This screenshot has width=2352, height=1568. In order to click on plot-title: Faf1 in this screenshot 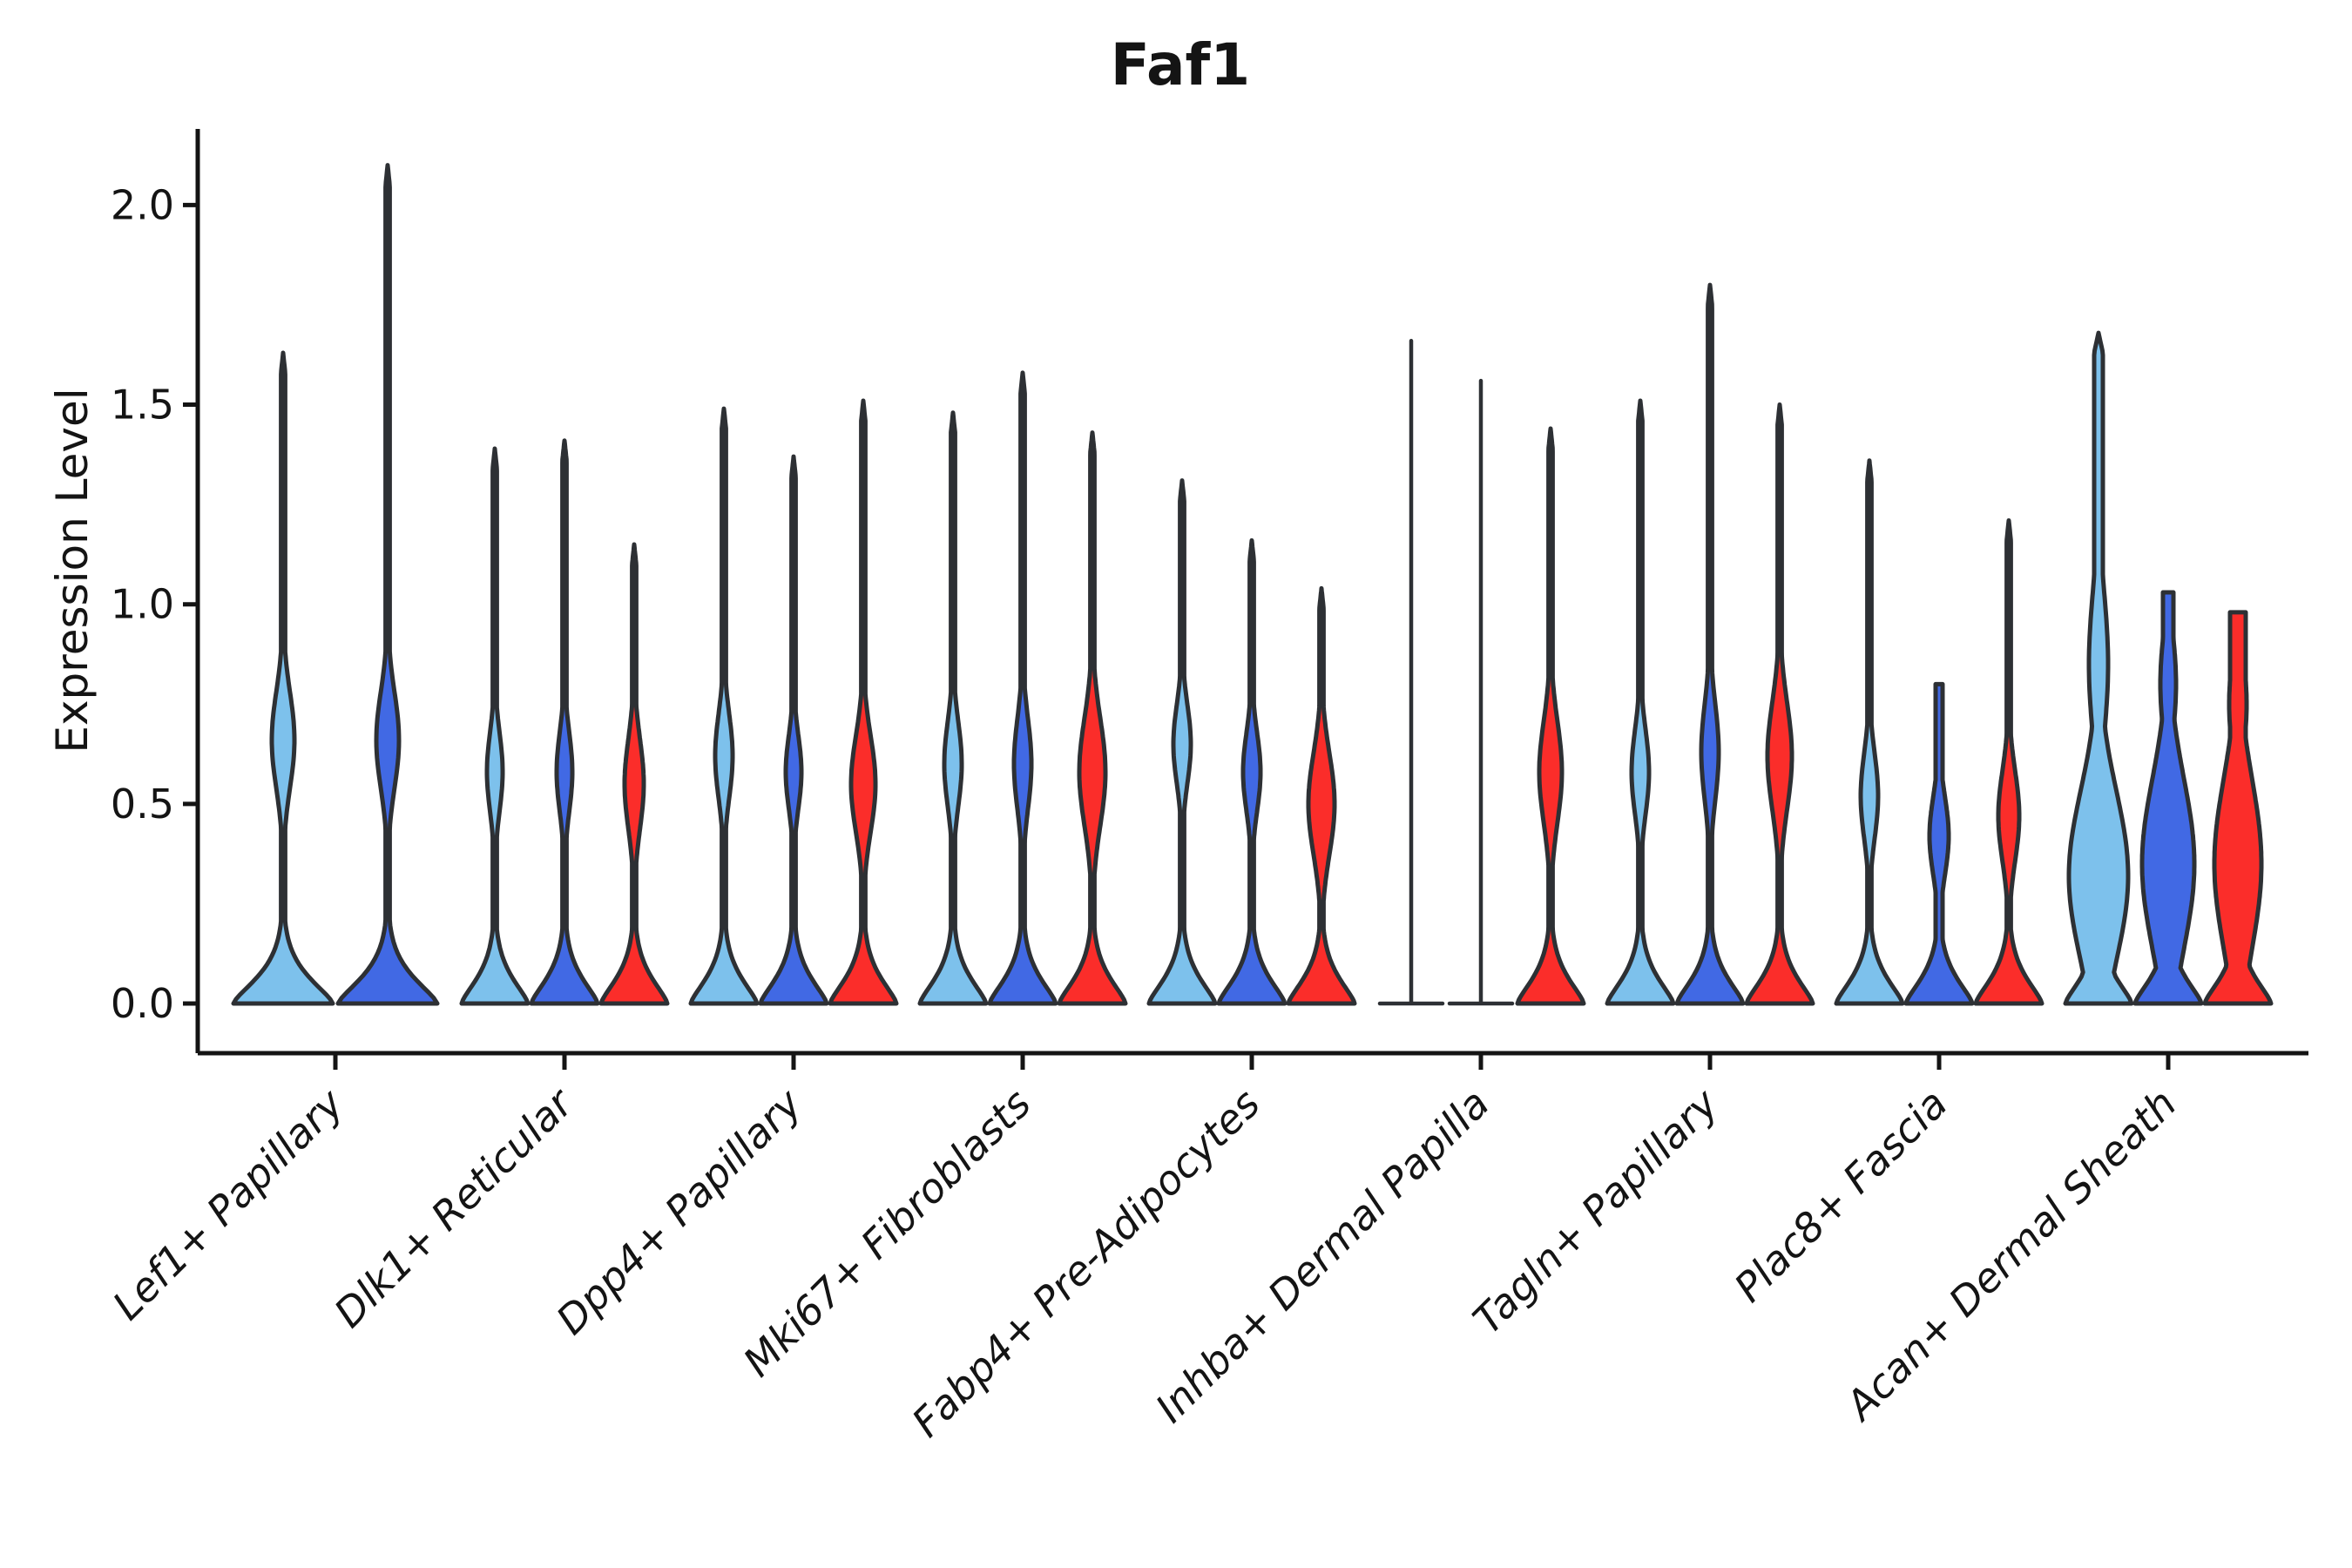, I will do `click(1181, 64)`.